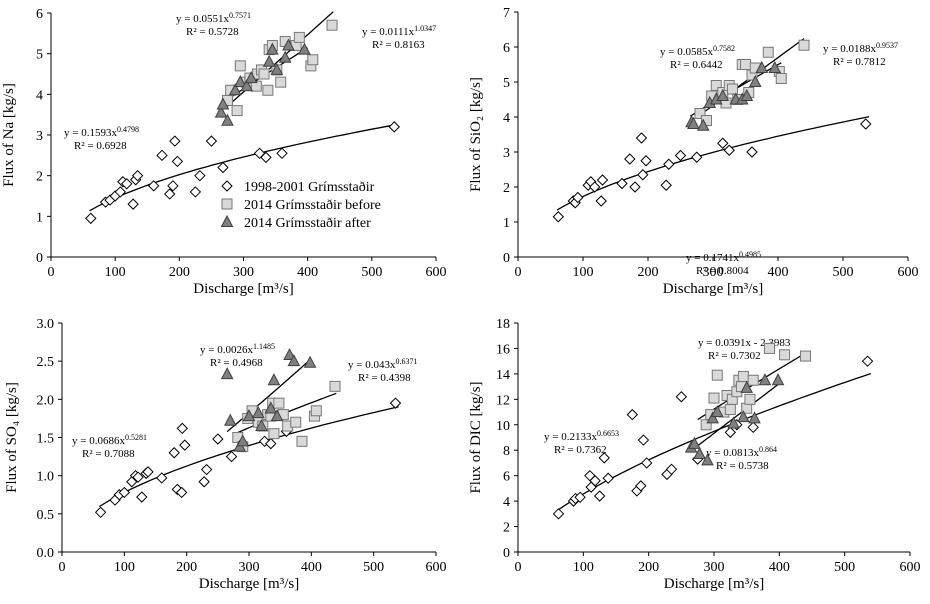 The height and width of the screenshot is (604, 930). What do you see at coordinates (9, 135) in the screenshot?
I see `y-axis-label: Flux of Na [kg/s]` at bounding box center [9, 135].